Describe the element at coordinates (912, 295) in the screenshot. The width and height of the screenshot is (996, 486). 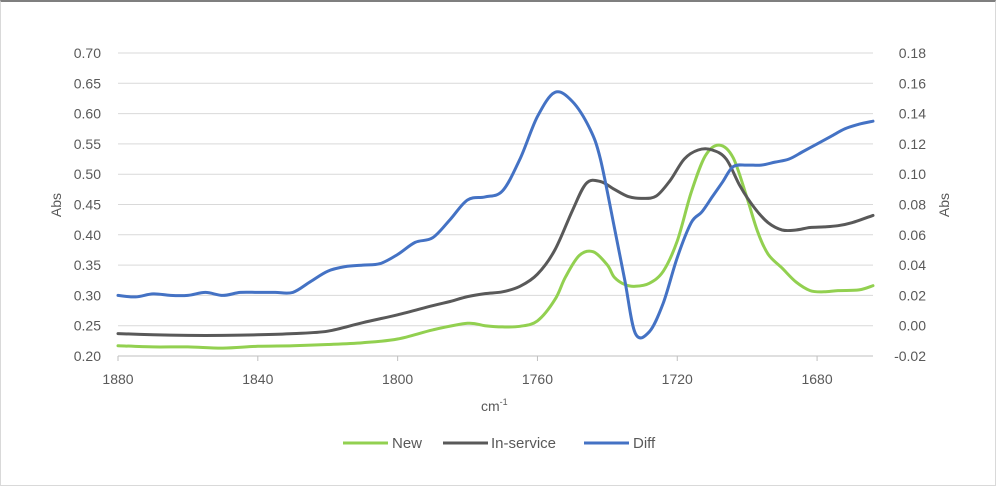
I see `y-right-tick-label: 0.02` at that location.